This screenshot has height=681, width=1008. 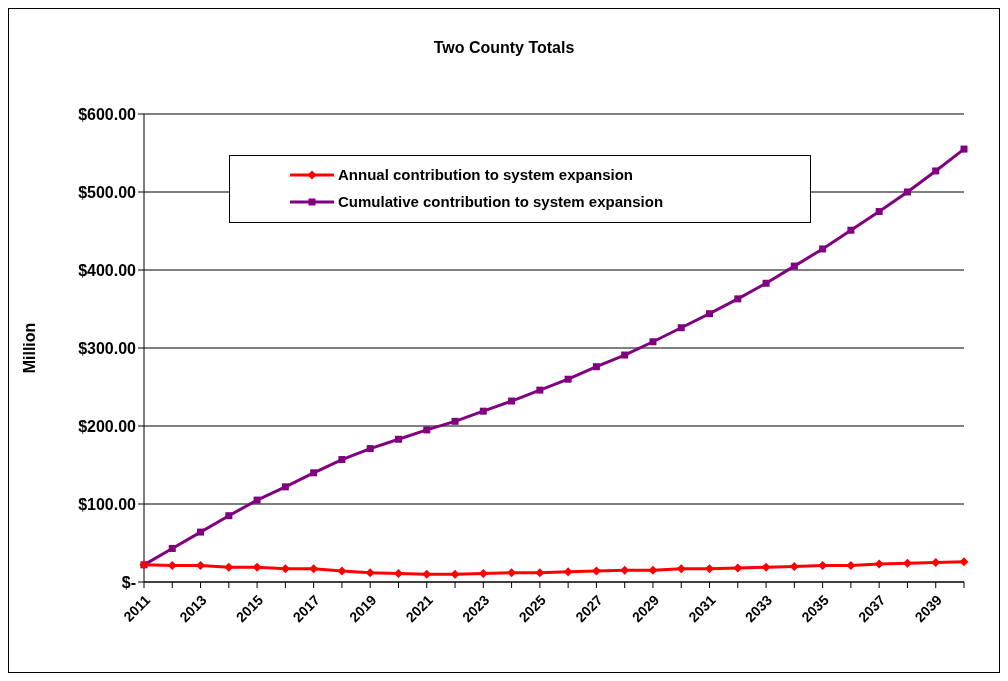 I want to click on y-tick-label: $400.00, so click(x=107, y=270).